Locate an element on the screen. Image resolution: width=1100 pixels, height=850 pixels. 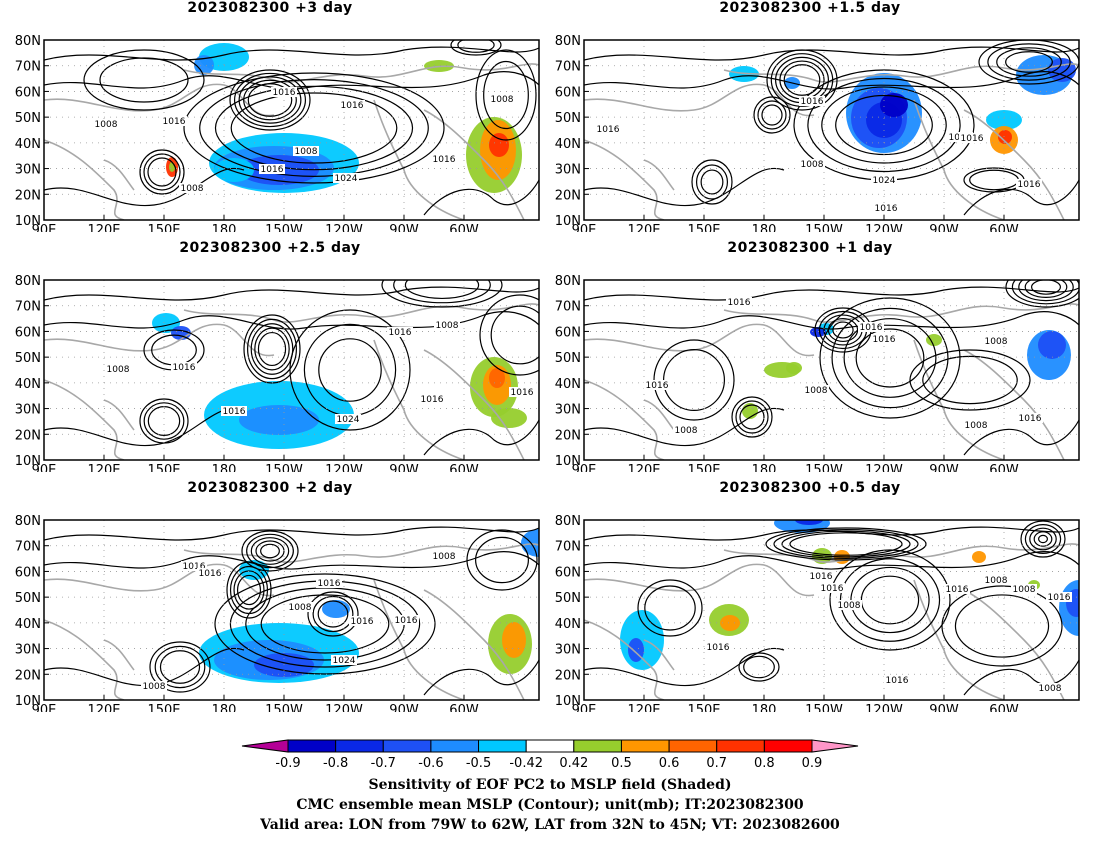
longitude-label: 90W is located at coordinates (944, 707).